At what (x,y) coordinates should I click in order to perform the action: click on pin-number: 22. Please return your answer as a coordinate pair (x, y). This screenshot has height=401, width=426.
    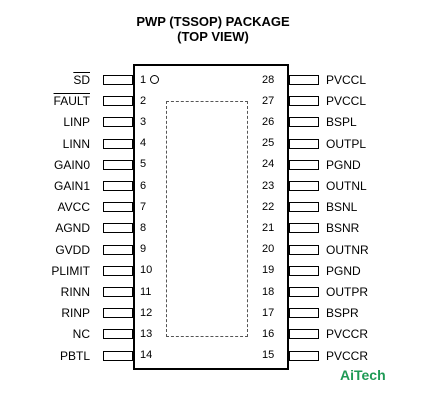
    Looking at the image, I should click on (268, 206).